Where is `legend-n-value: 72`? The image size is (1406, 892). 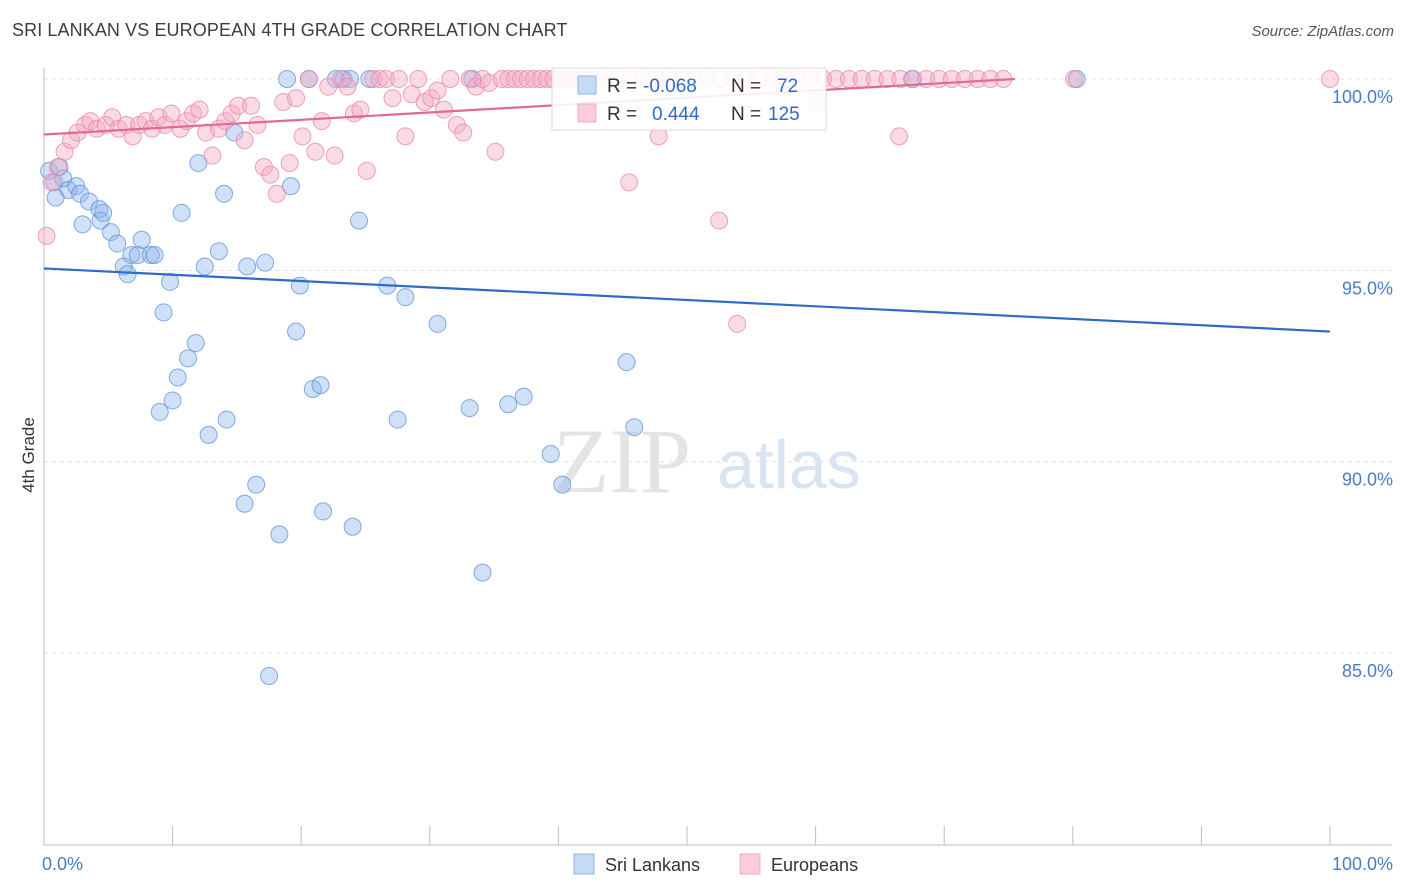 legend-n-value: 72 is located at coordinates (787, 86).